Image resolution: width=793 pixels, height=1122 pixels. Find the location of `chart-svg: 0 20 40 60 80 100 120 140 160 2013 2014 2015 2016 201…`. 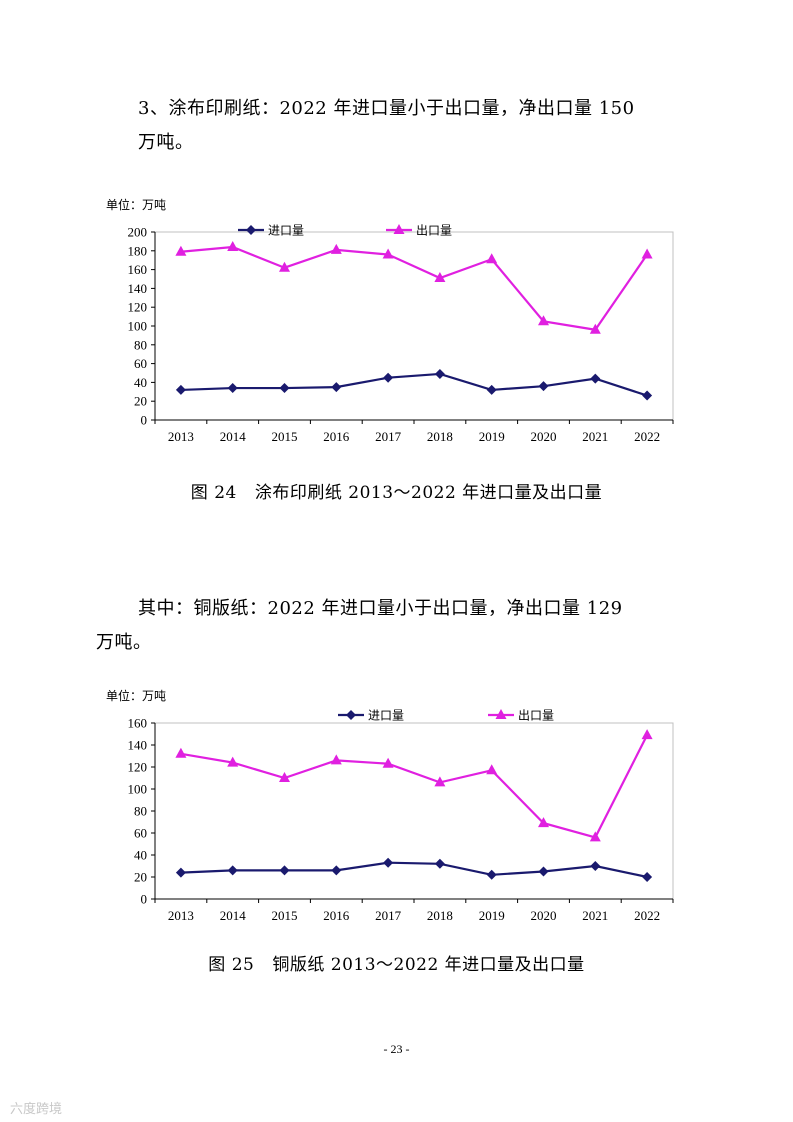

chart-svg: 0 20 40 60 80 100 120 140 160 2013 2014 2015 2016 201… is located at coordinates (401, 816).